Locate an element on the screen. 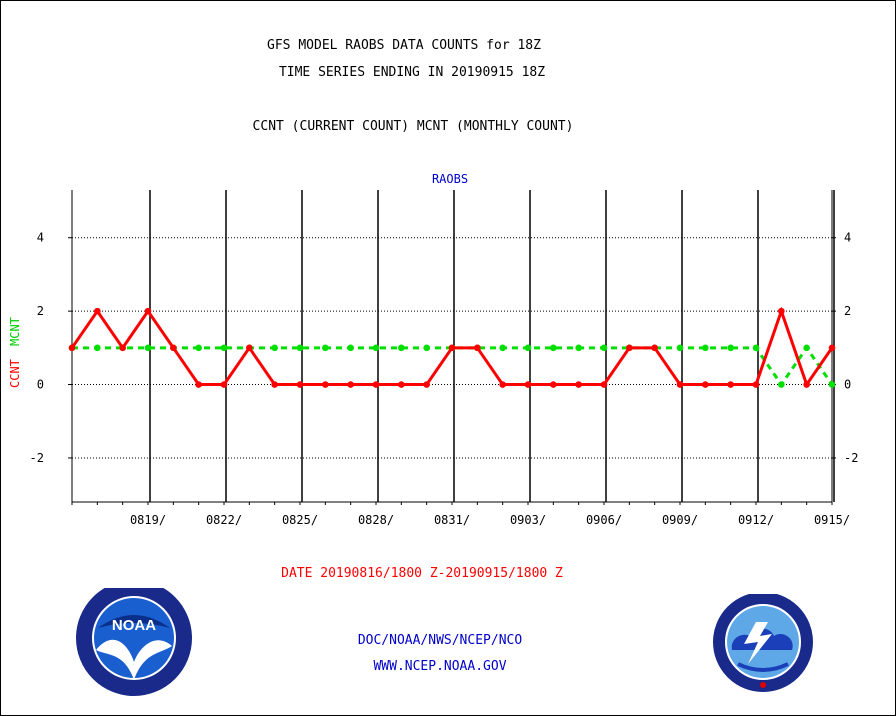 Image resolution: width=896 pixels, height=716 pixels. date-range: DATE 20190816/1800 Z-20190915/1800 Z is located at coordinates (422, 573).